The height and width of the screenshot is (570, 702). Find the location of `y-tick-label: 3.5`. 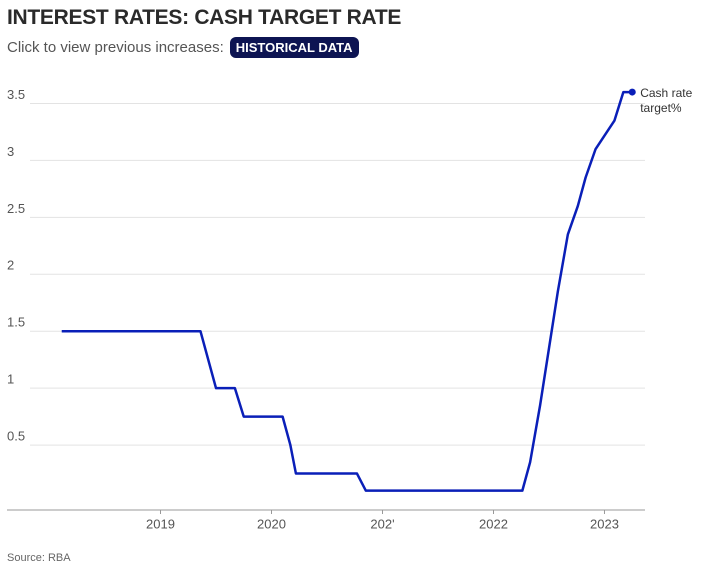

y-tick-label: 3.5 is located at coordinates (16, 94).